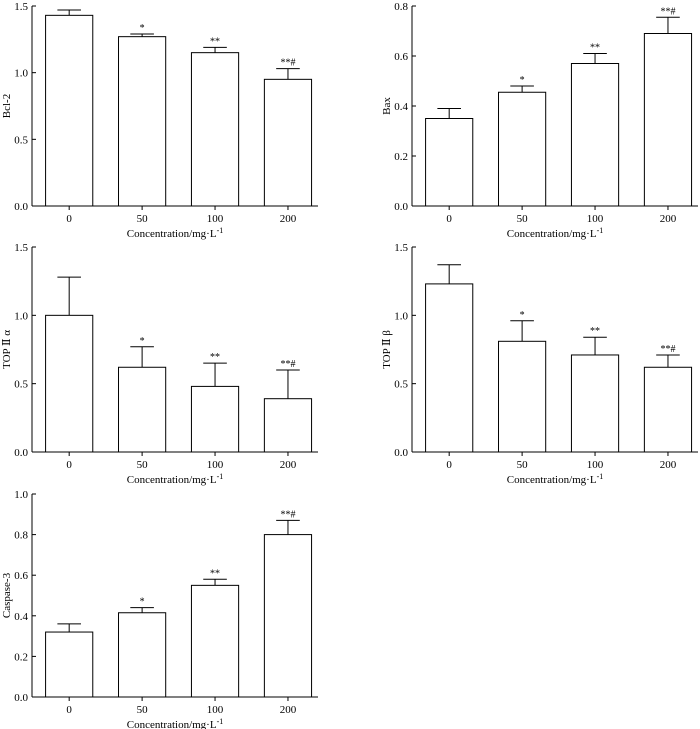  What do you see at coordinates (387, 106) in the screenshot?
I see `y-axis-label: Bax` at bounding box center [387, 106].